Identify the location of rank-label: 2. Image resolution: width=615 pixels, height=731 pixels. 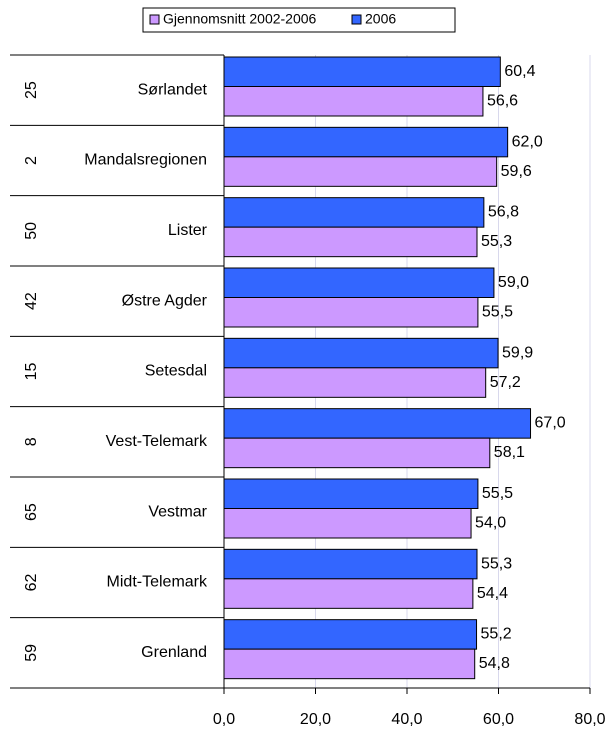
(31, 160).